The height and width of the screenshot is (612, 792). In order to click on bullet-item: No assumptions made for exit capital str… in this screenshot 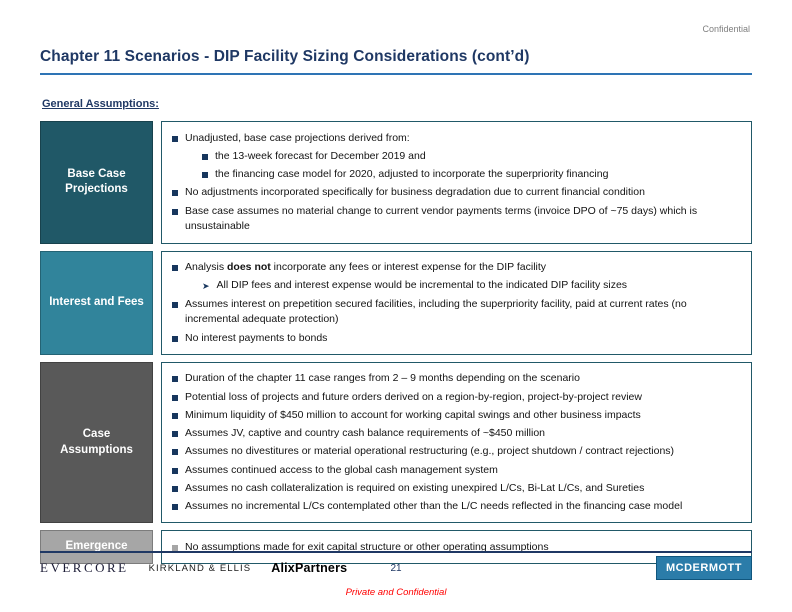, I will do `click(456, 548)`.